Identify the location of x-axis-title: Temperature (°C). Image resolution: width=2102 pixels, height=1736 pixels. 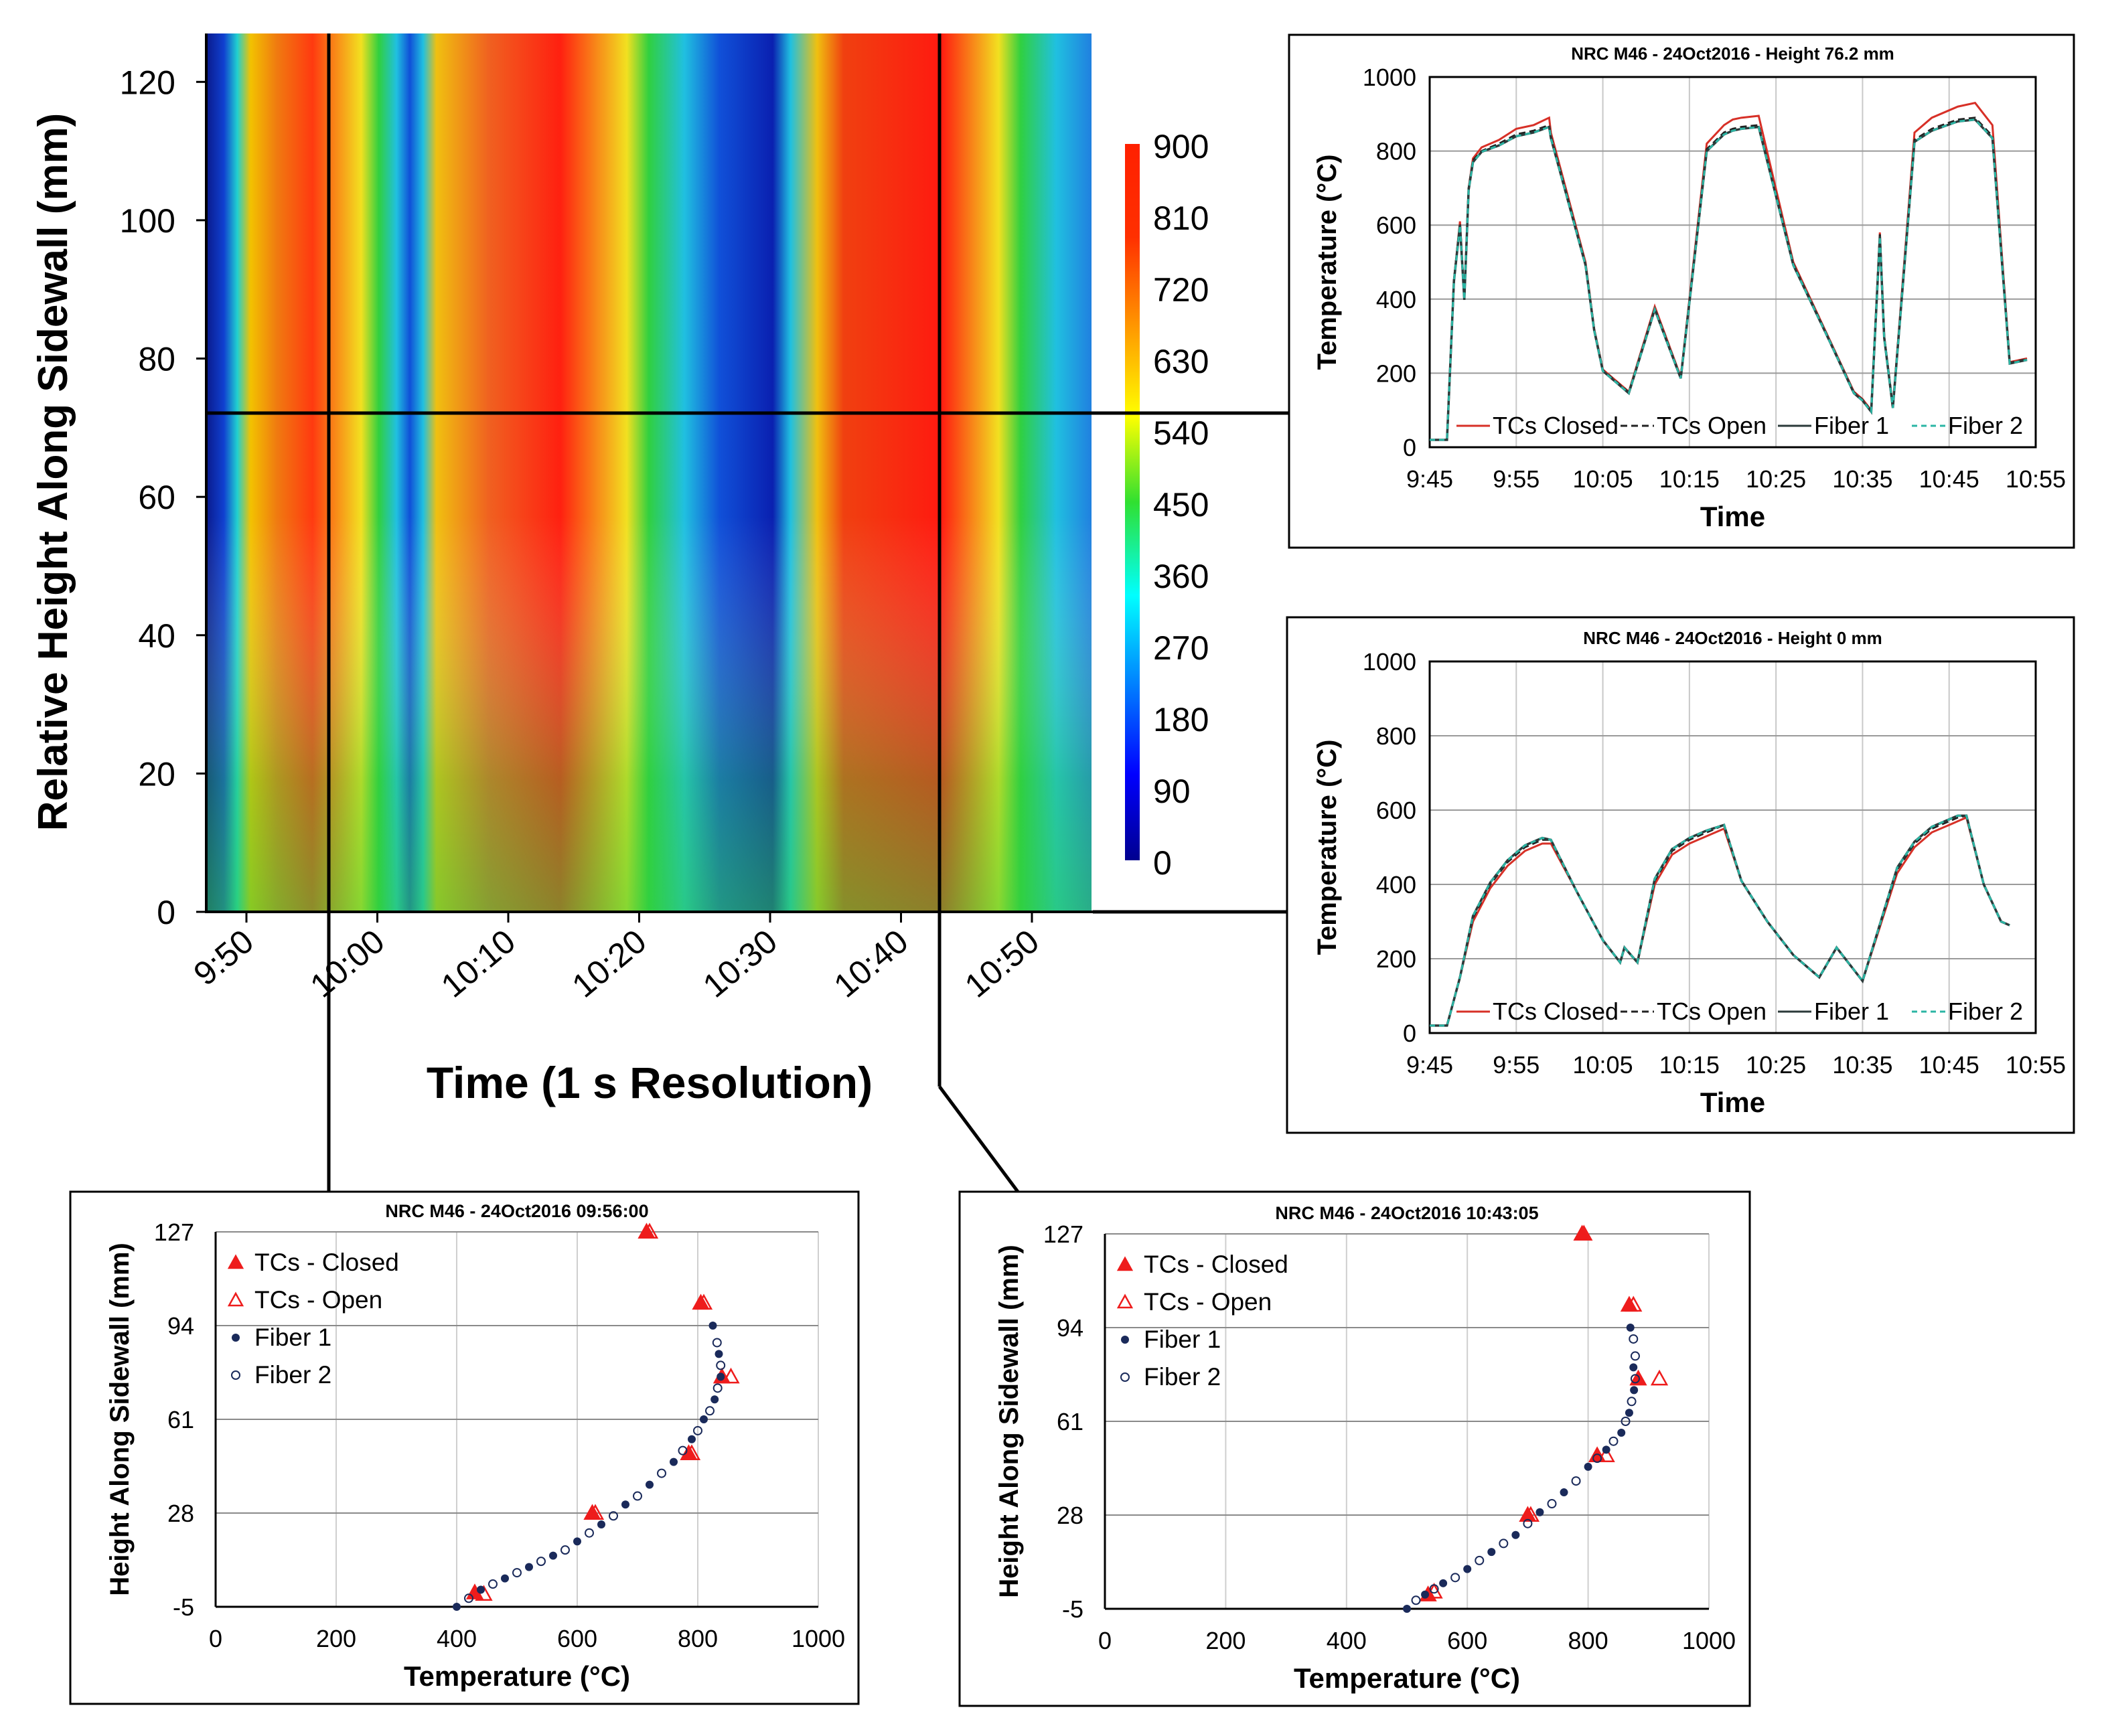
(1407, 1678).